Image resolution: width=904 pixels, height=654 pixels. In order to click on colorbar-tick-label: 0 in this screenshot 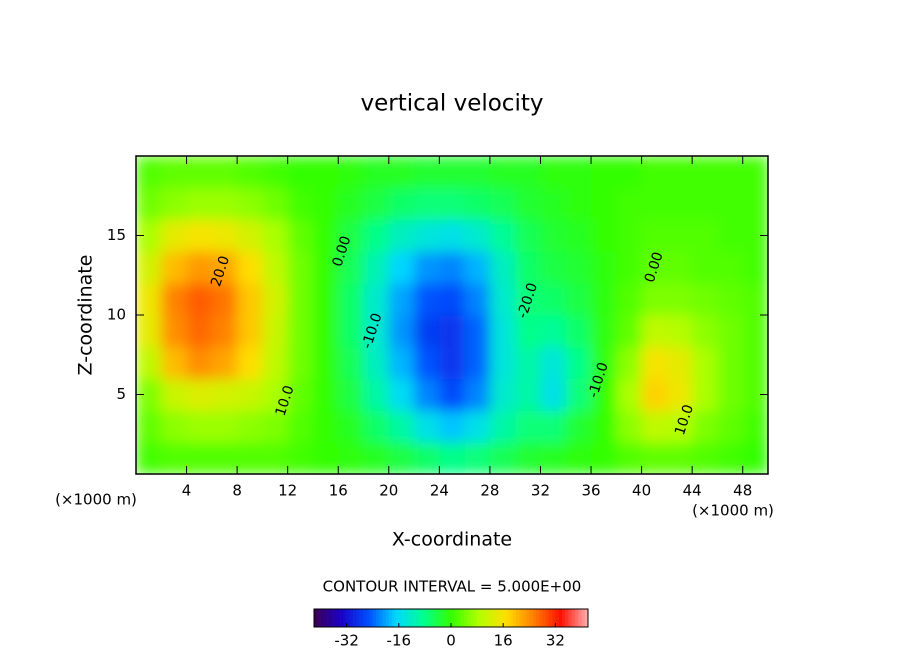, I will do `click(451, 641)`.